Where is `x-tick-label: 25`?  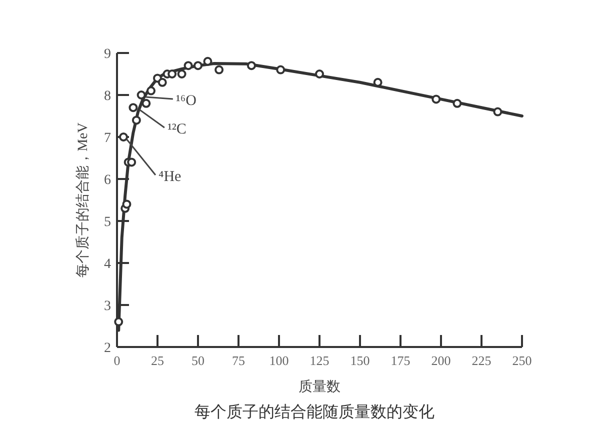 x-tick-label: 25 is located at coordinates (157, 360).